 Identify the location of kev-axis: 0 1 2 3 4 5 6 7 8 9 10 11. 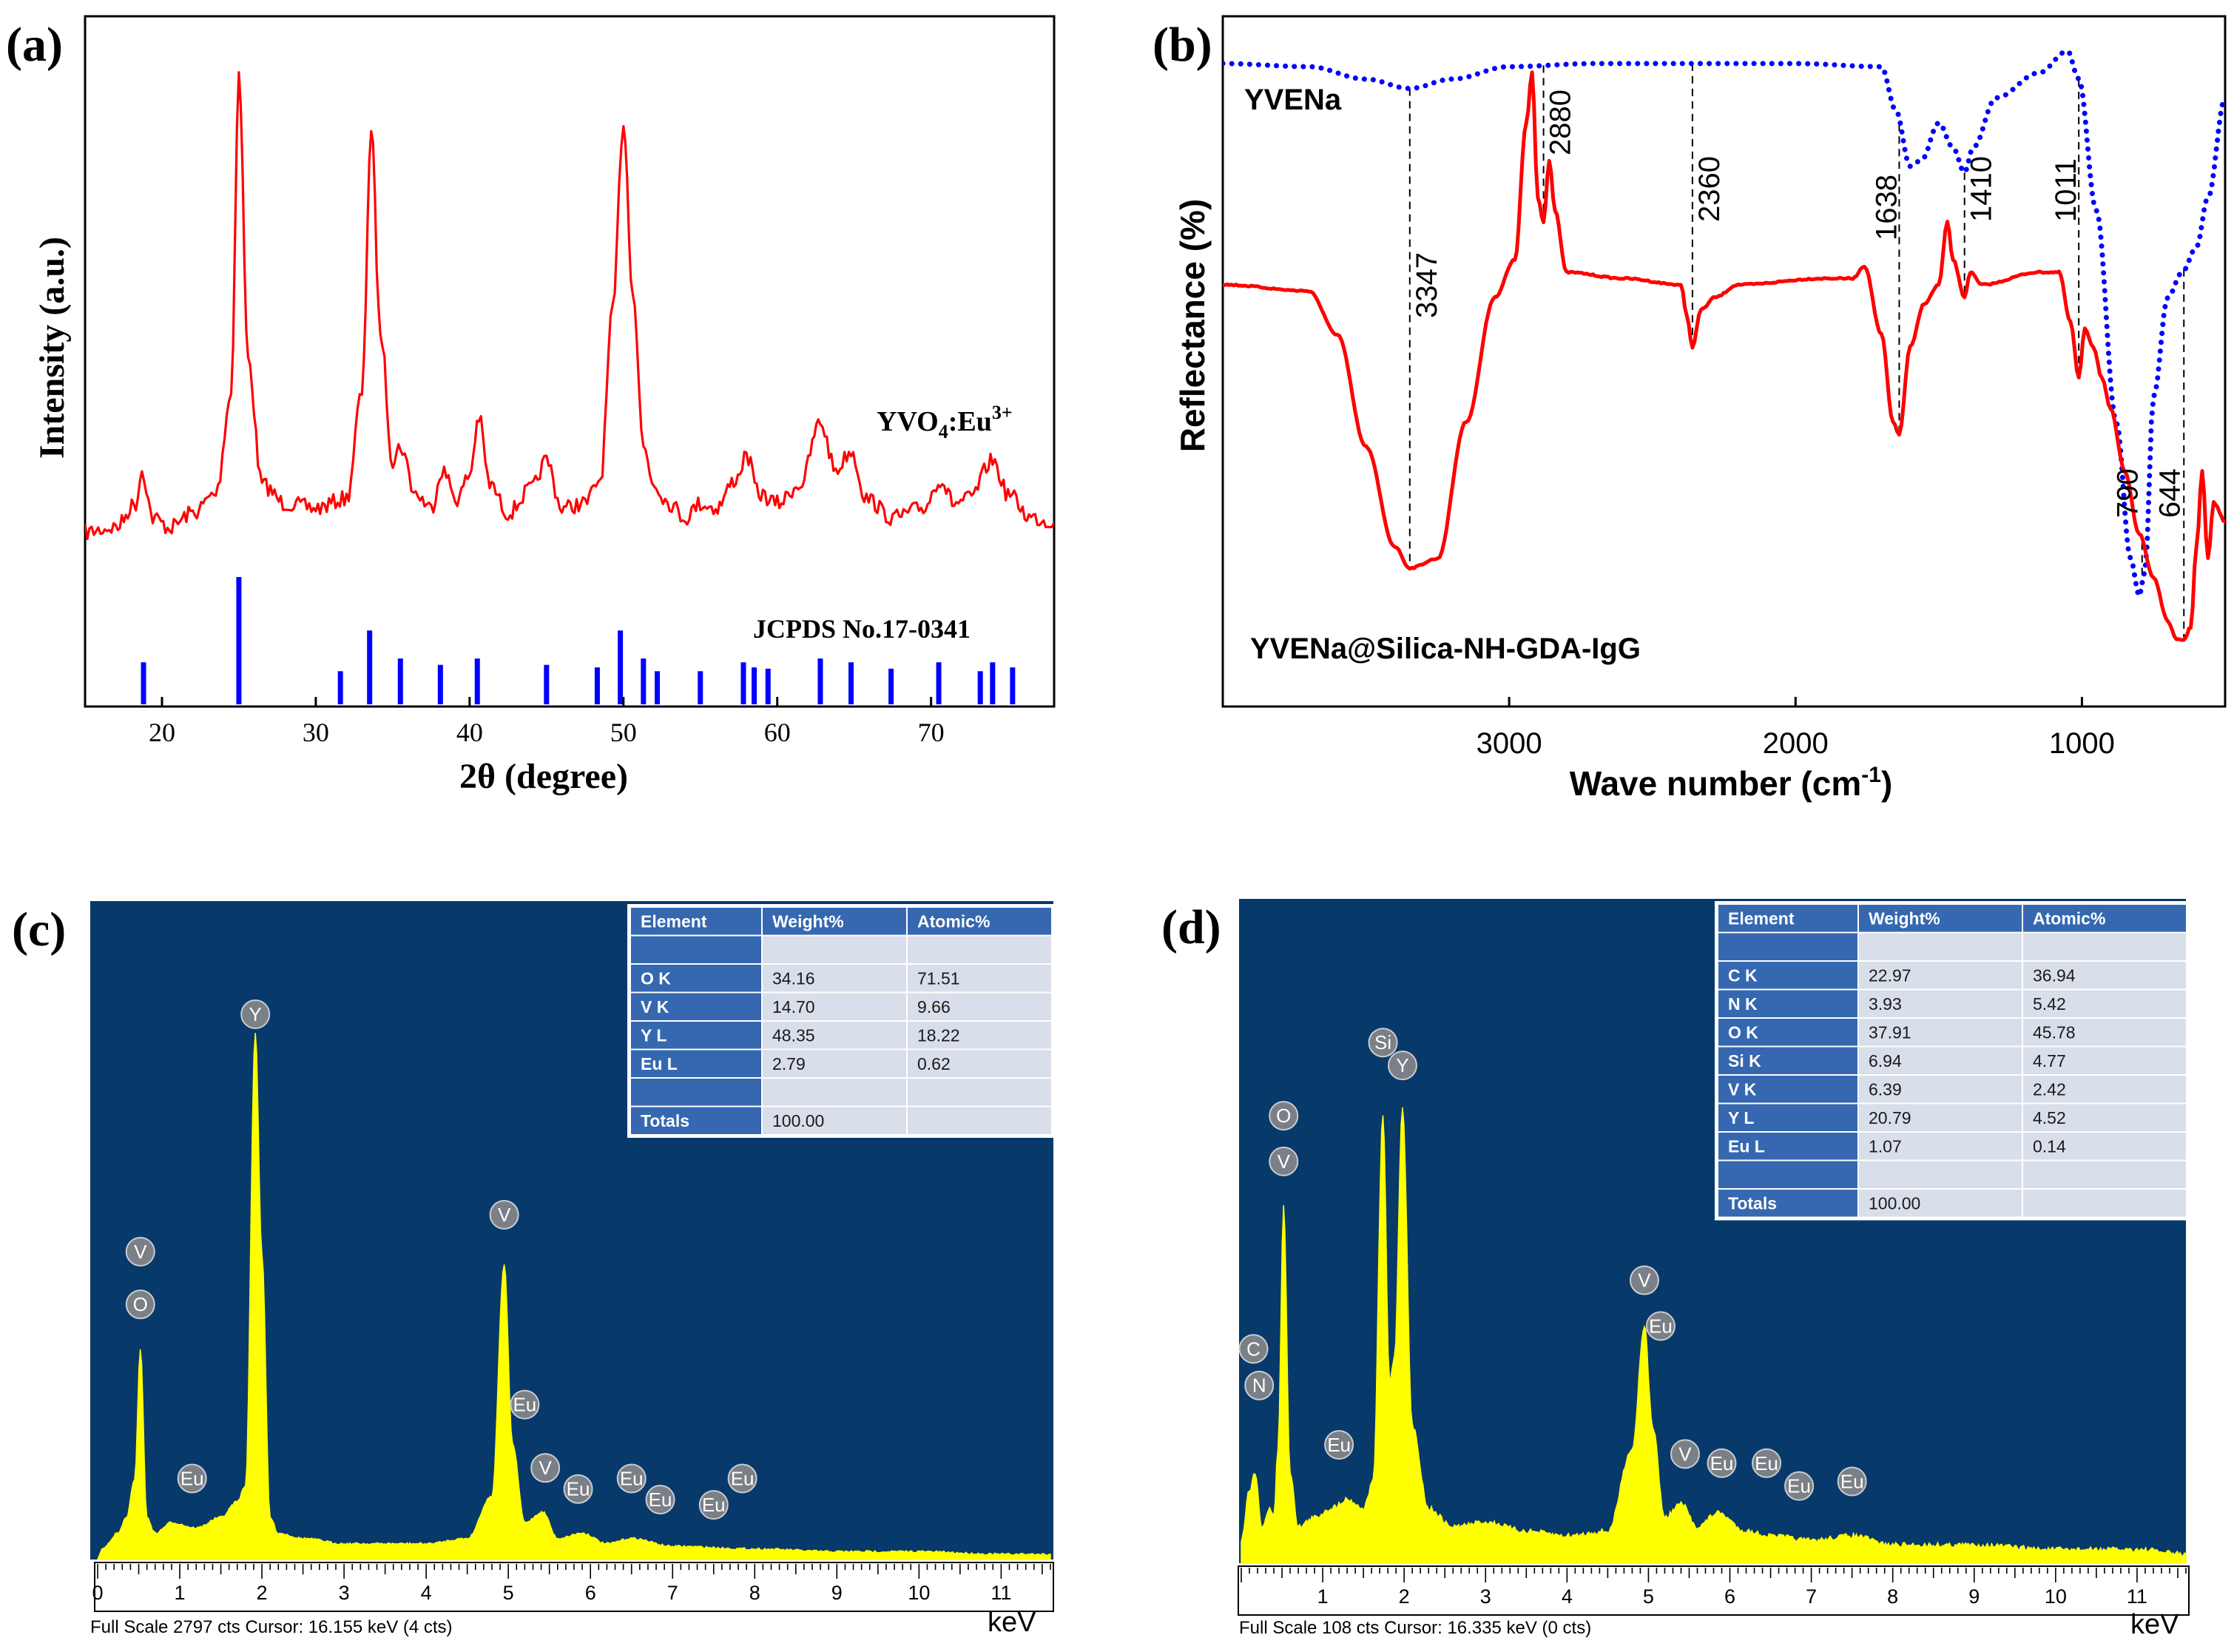
(573, 1587).